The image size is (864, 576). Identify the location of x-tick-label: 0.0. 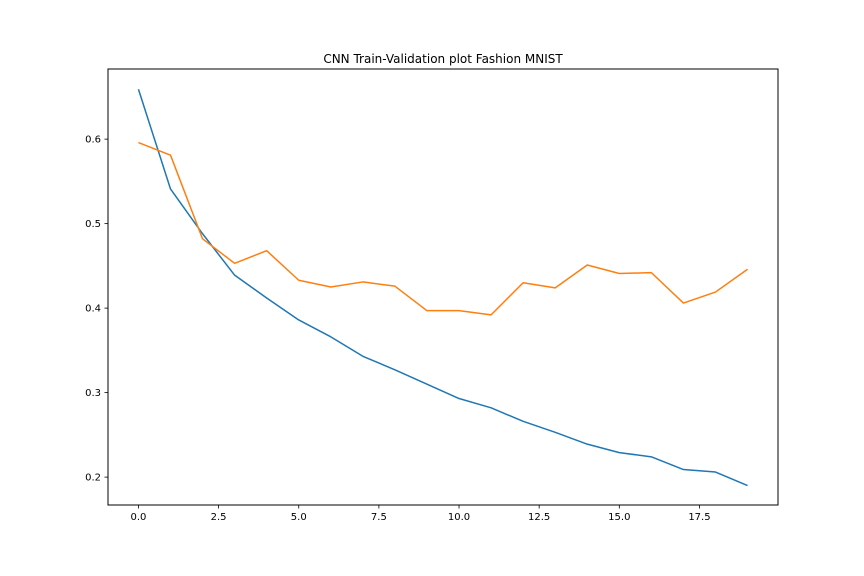
(139, 517).